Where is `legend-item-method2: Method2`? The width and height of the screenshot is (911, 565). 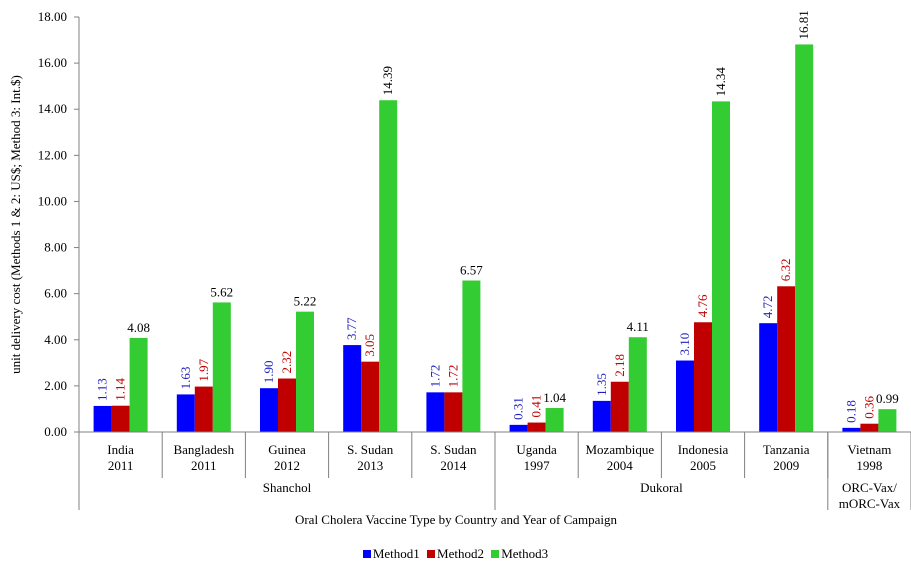
legend-item-method2: Method2 is located at coordinates (455, 554).